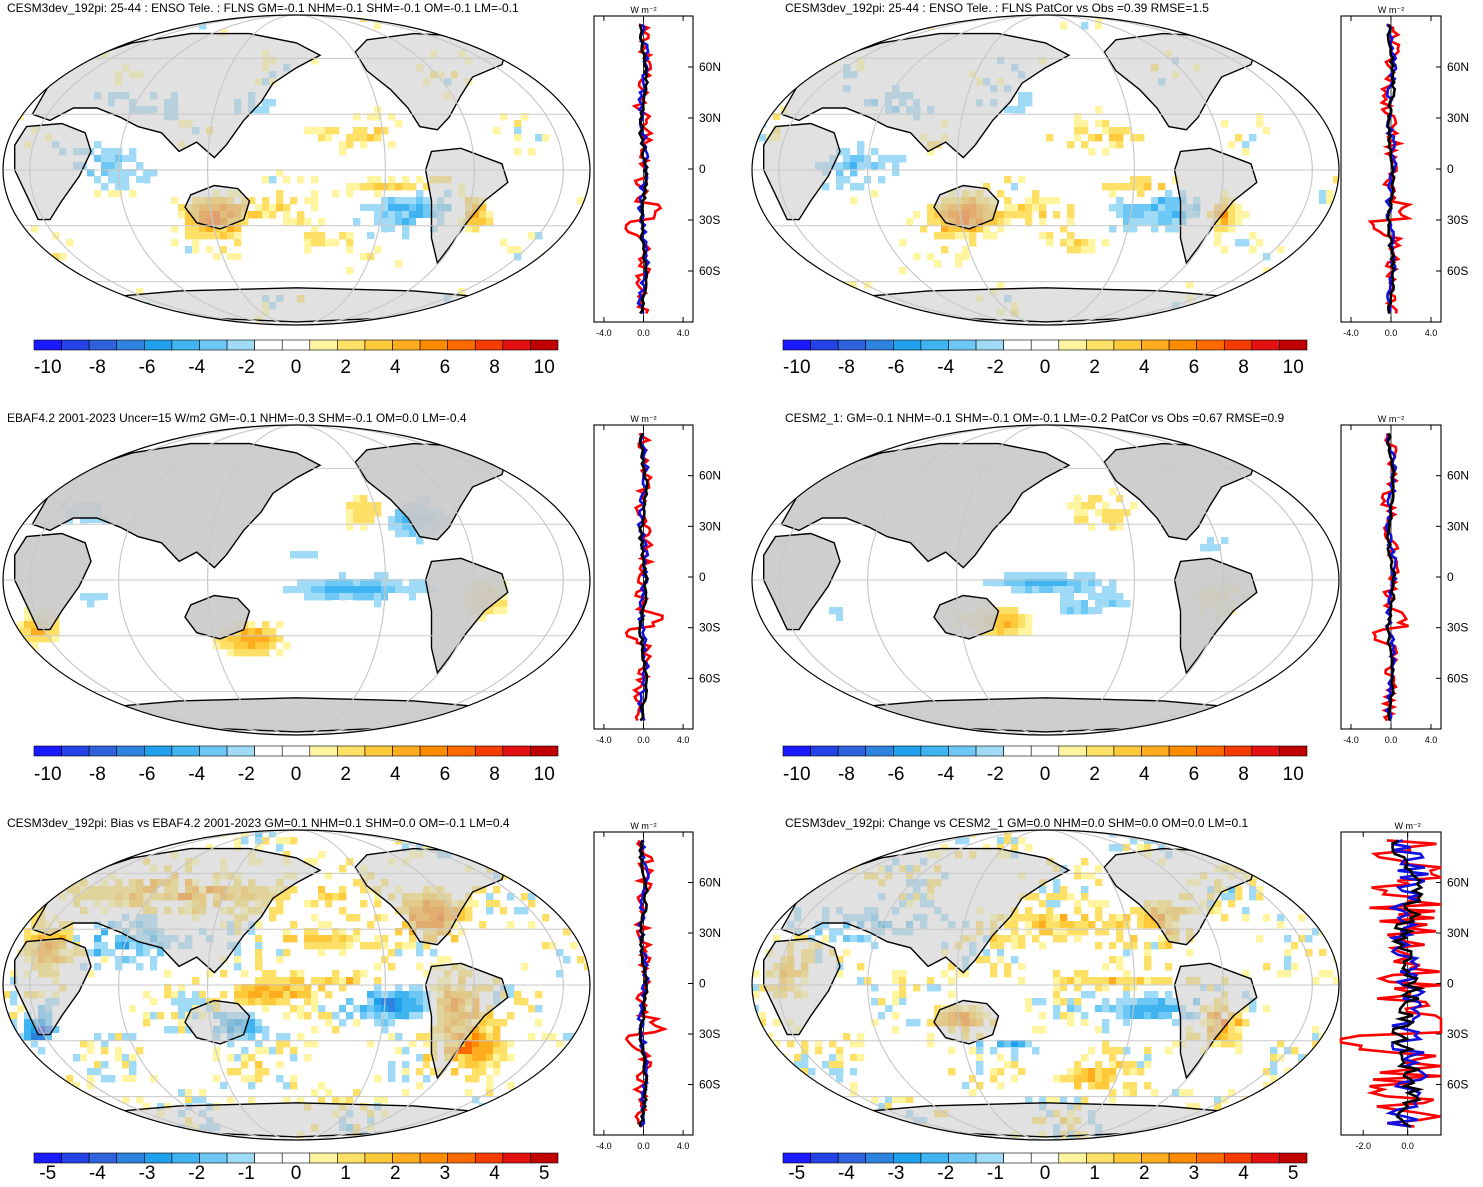 The image size is (1483, 1187). Describe the element at coordinates (709, 678) in the screenshot. I see `profile-ytick-label: 60S` at that location.